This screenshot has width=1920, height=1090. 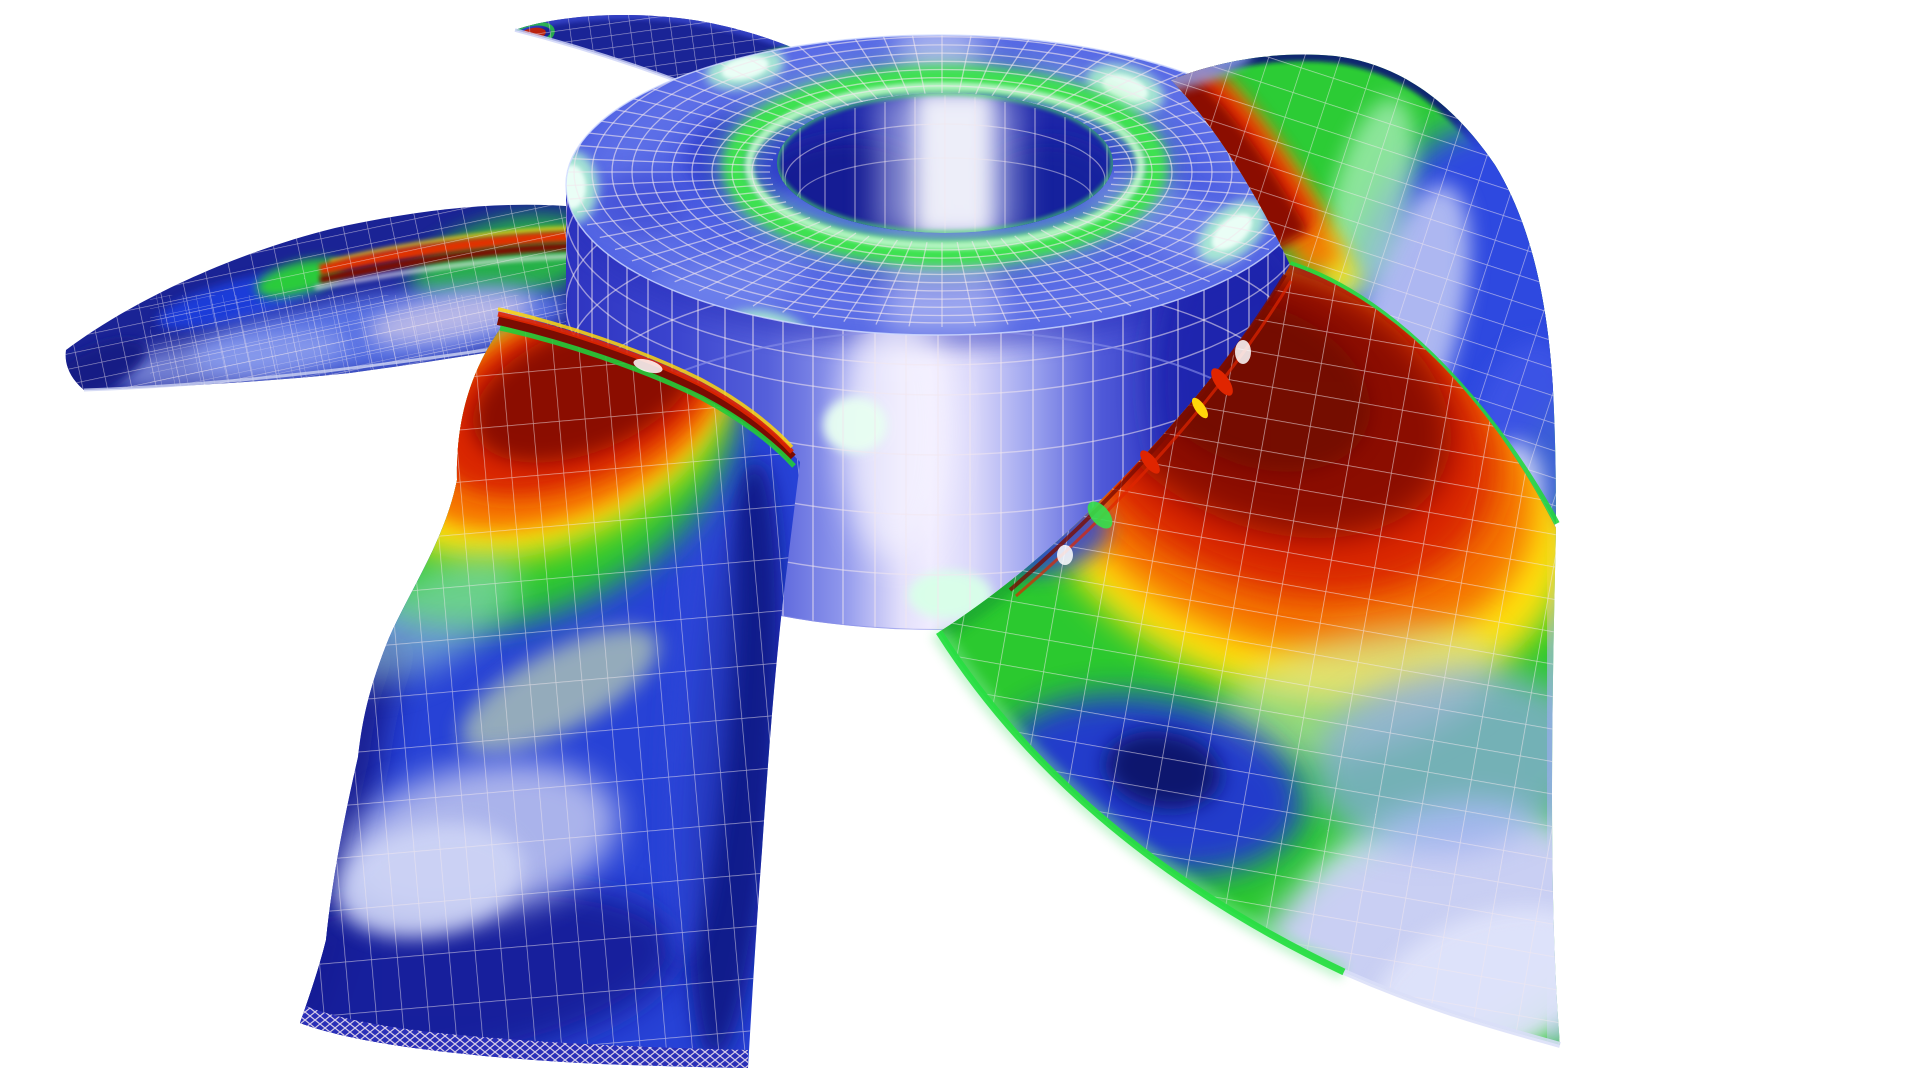 I want to click on hub-face-details, so click(x=938, y=185).